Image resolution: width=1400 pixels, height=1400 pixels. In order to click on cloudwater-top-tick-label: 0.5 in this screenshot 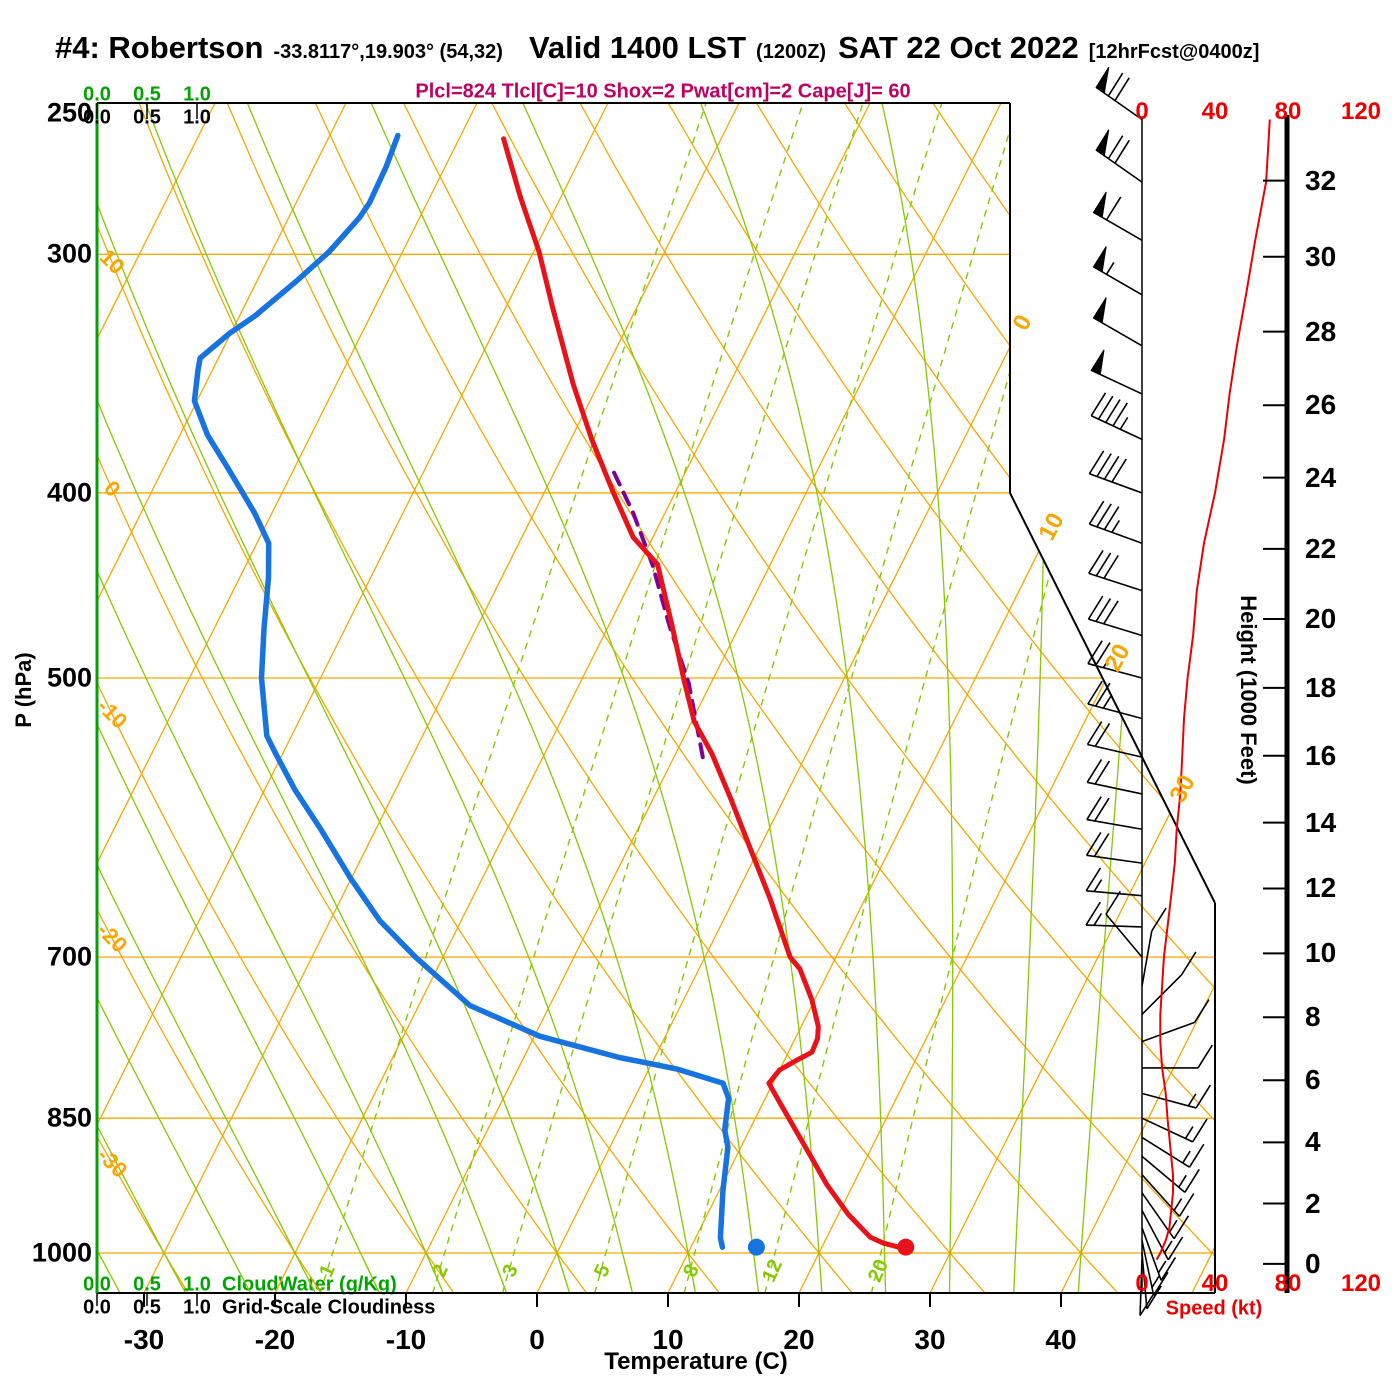, I will do `click(147, 94)`.